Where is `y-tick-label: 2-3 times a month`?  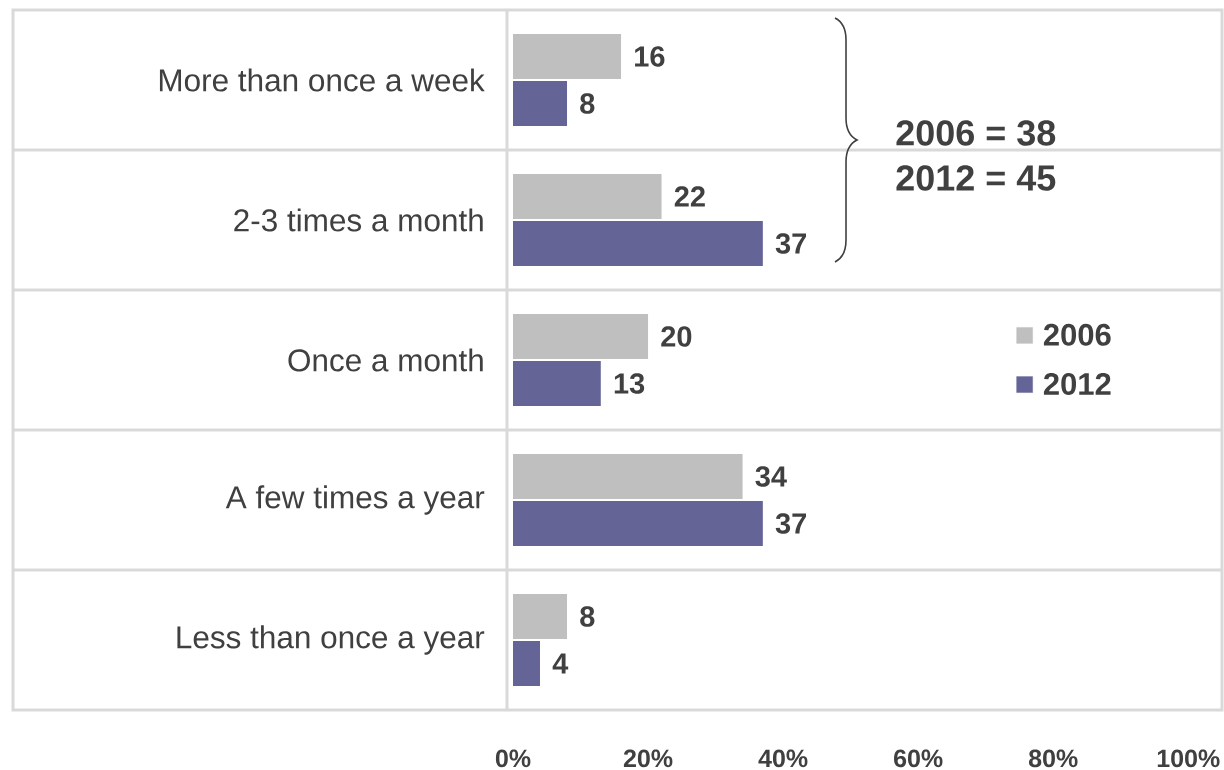 y-tick-label: 2-3 times a month is located at coordinates (358, 220).